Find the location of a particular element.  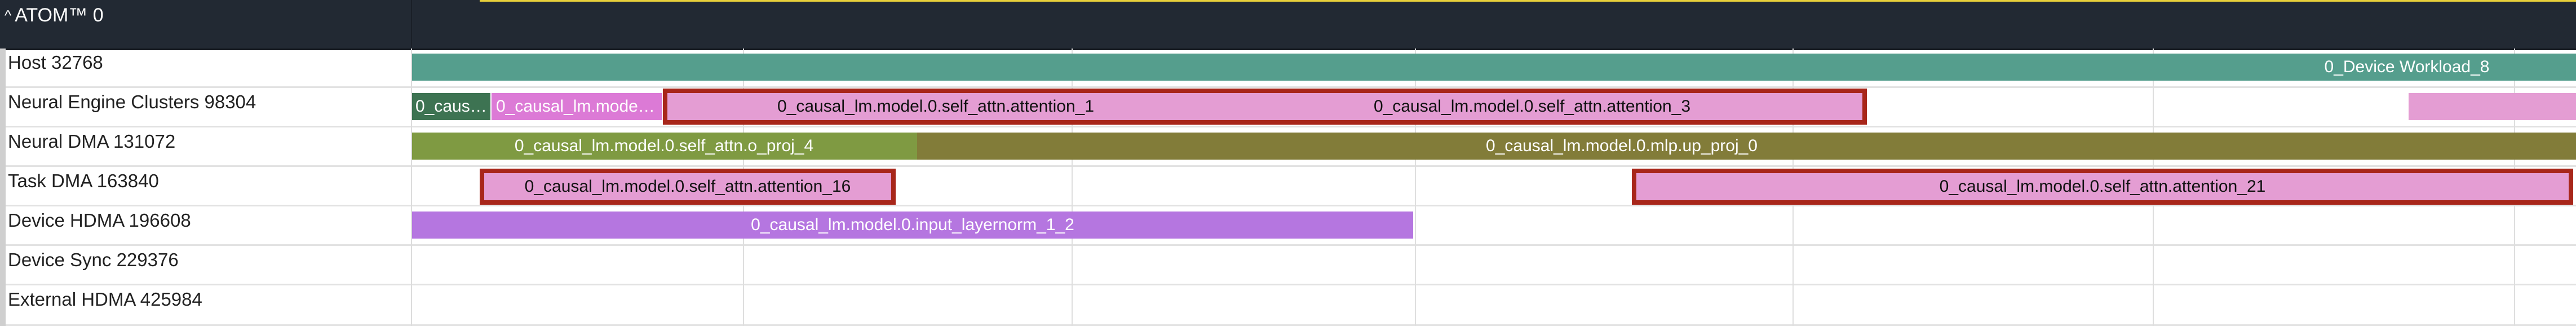

process-title: ^ ATOM™ 0 is located at coordinates (54, 16).